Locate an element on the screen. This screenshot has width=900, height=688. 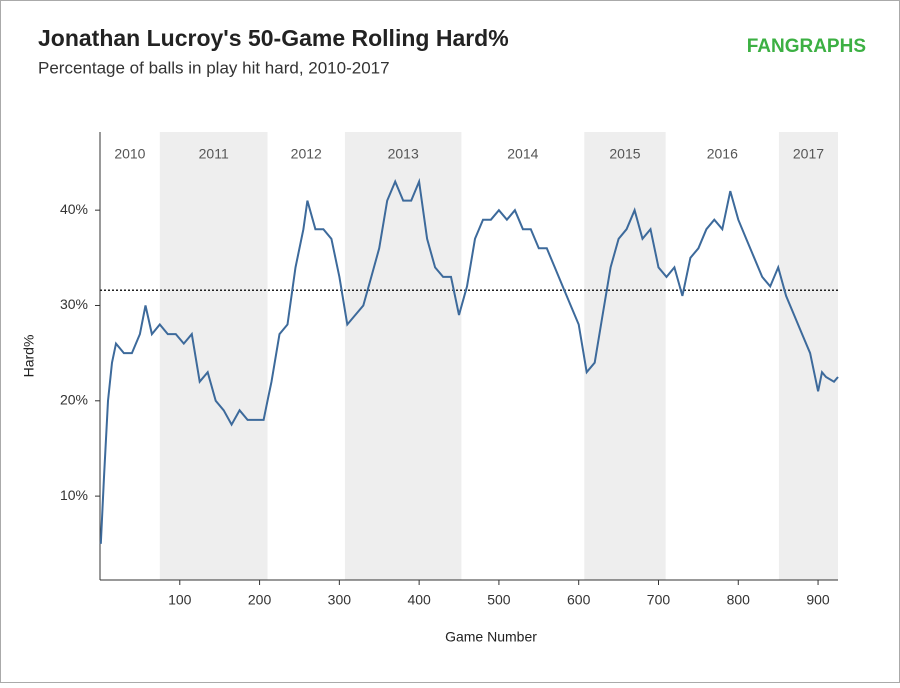
x-tick-label: 600 is located at coordinates (579, 600).